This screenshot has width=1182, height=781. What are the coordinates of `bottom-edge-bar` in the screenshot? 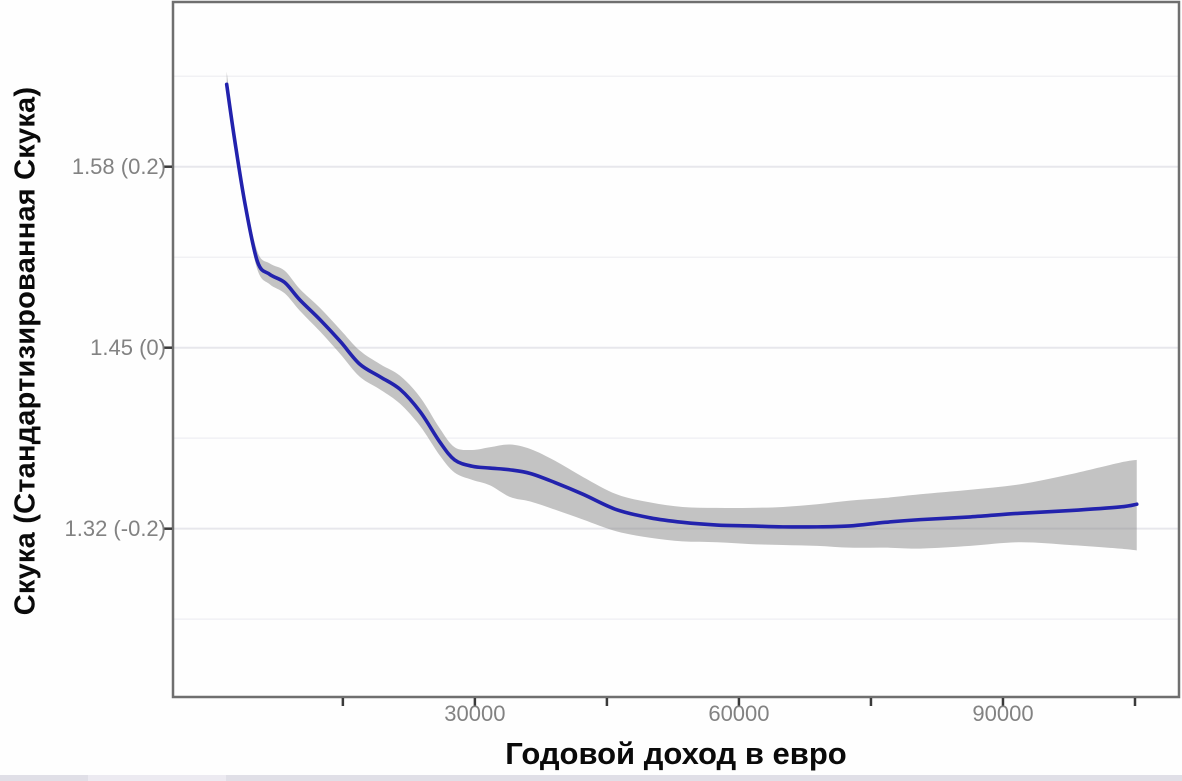 It's located at (591, 778).